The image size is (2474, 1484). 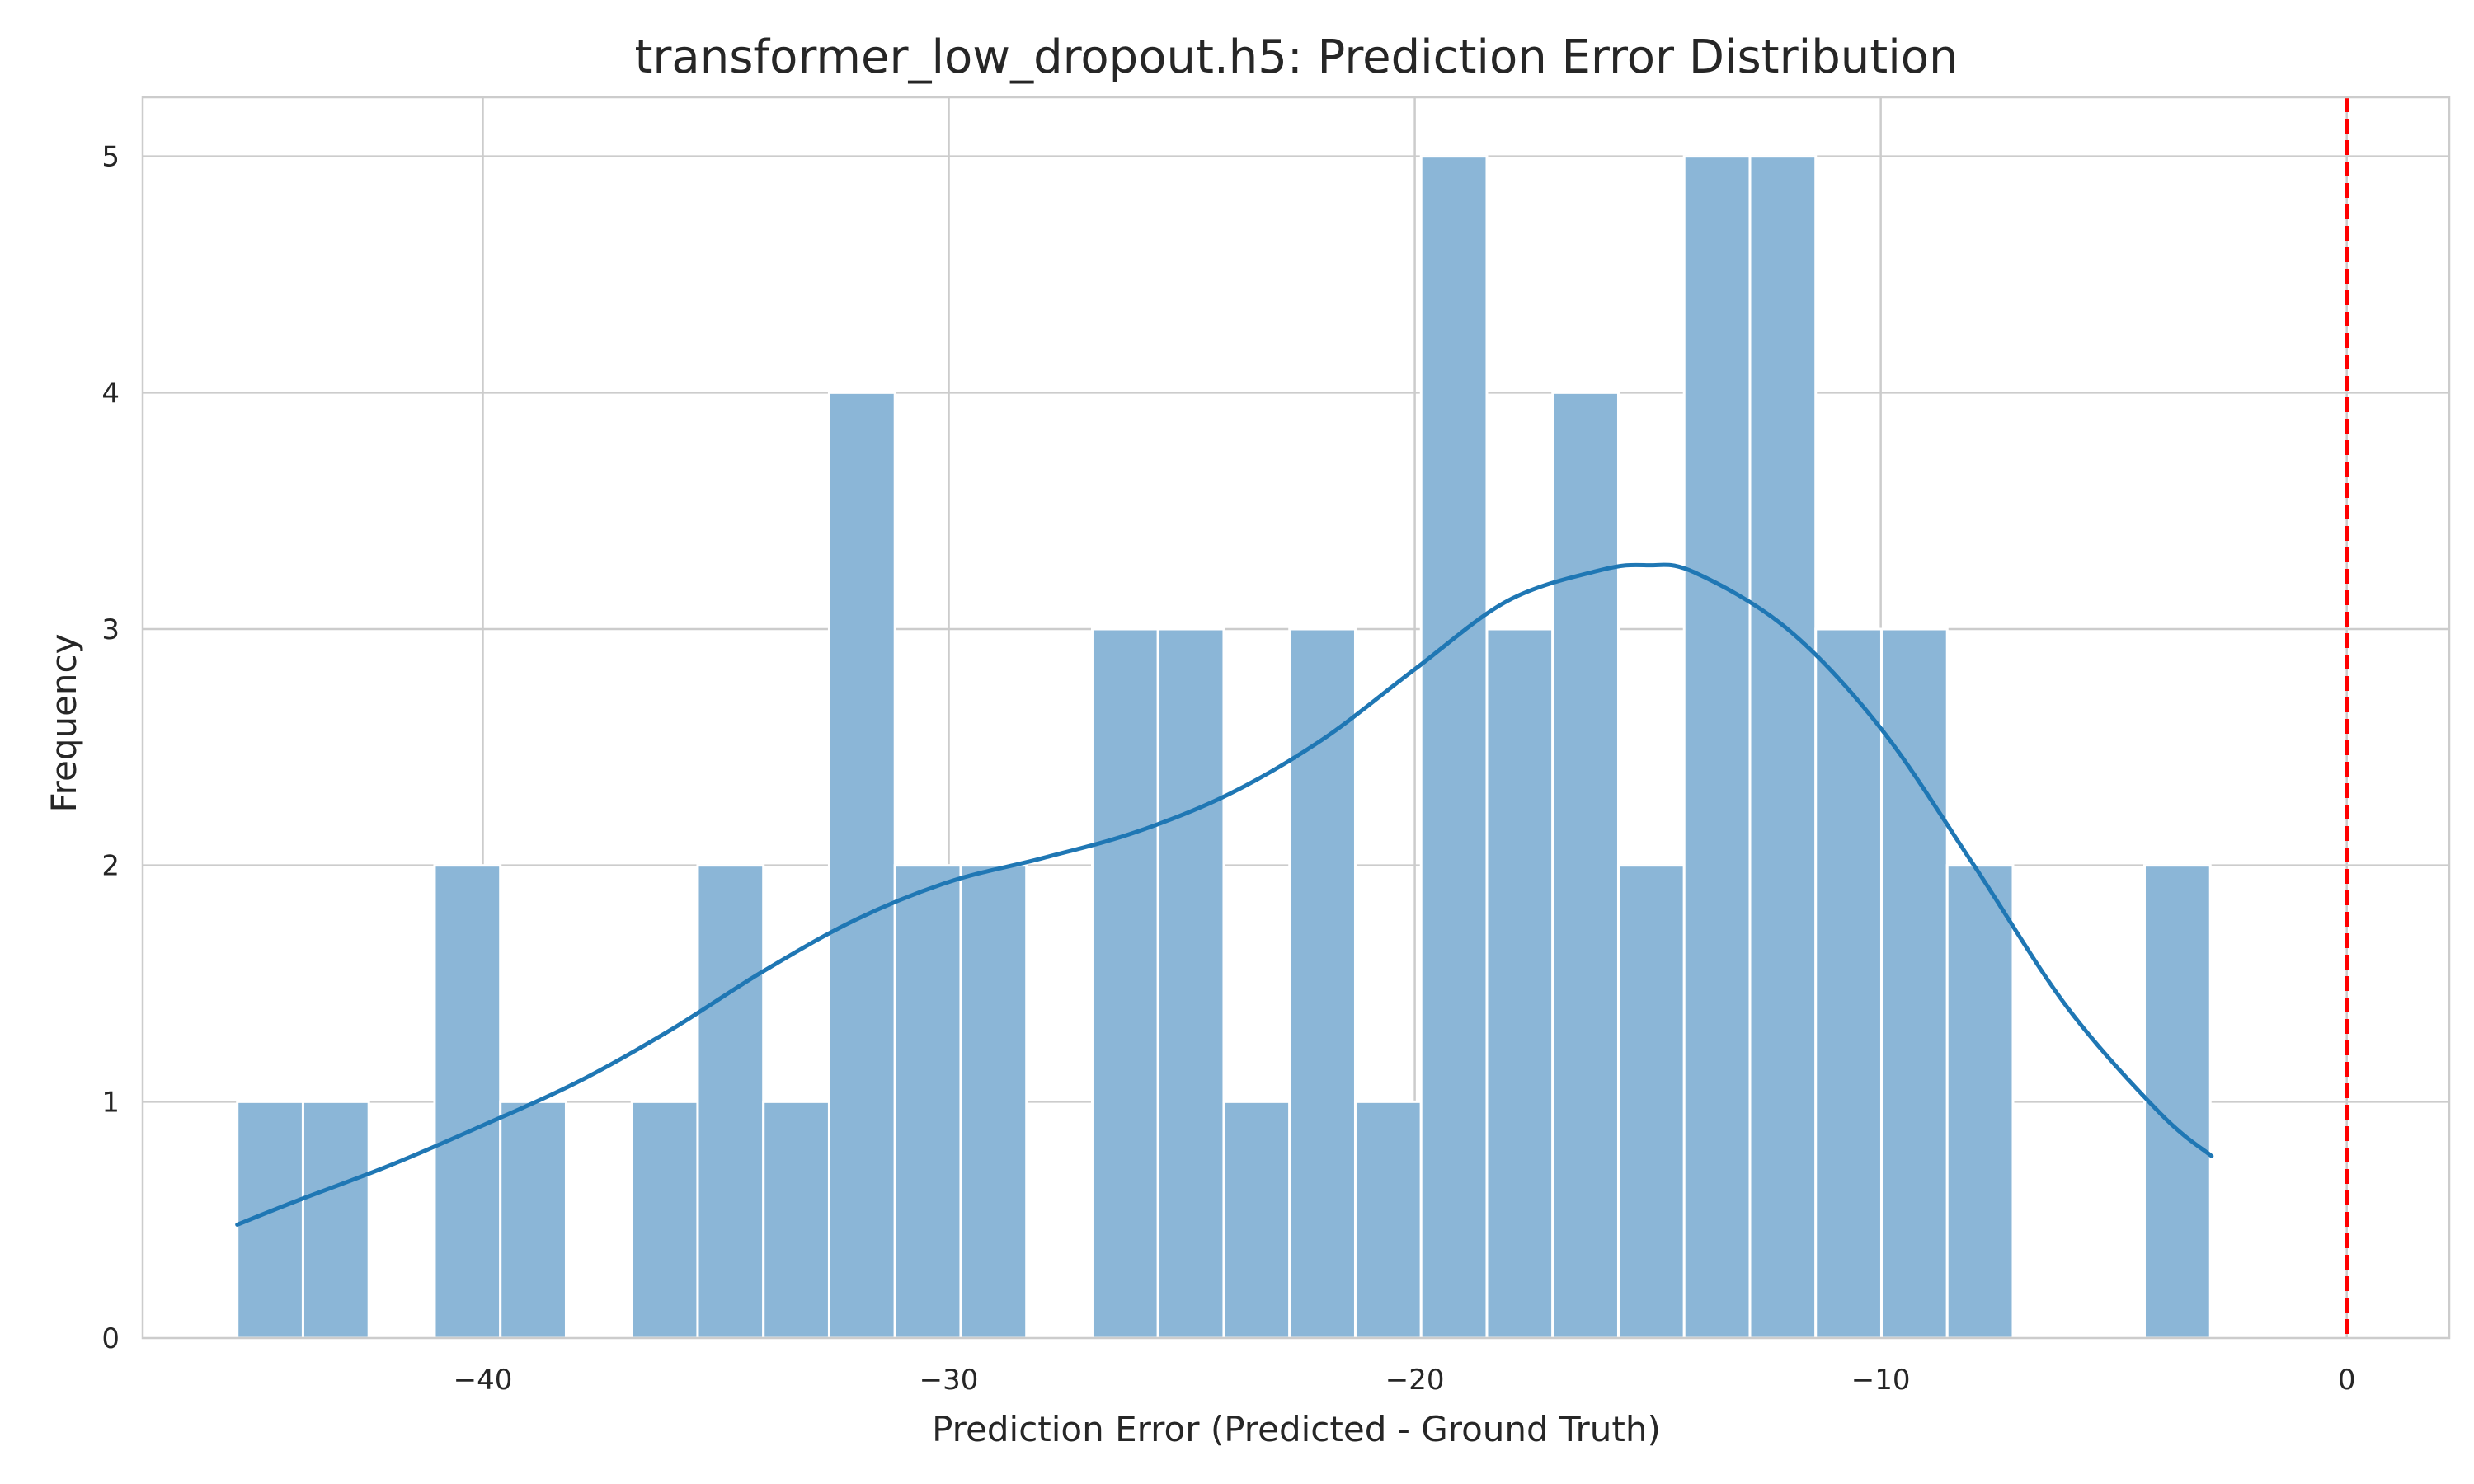 What do you see at coordinates (110, 866) in the screenshot?
I see `y-tick-label: 2` at bounding box center [110, 866].